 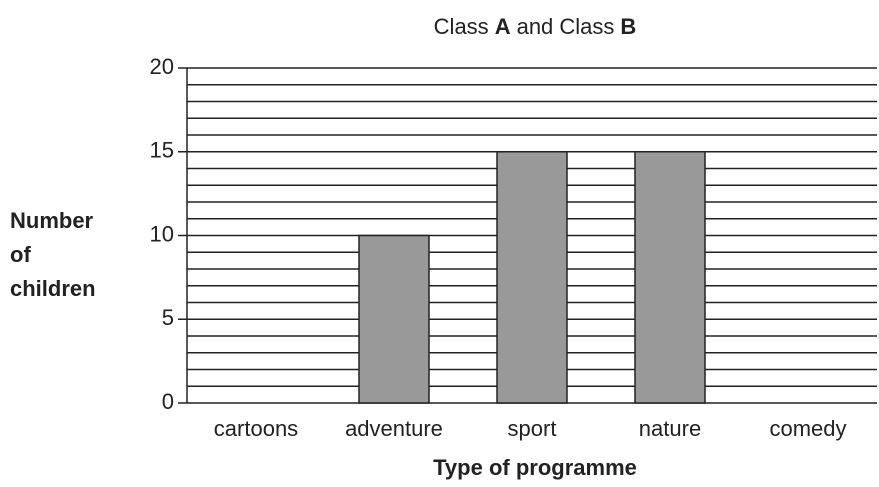 I want to click on y-axis-label: of, so click(x=20, y=254).